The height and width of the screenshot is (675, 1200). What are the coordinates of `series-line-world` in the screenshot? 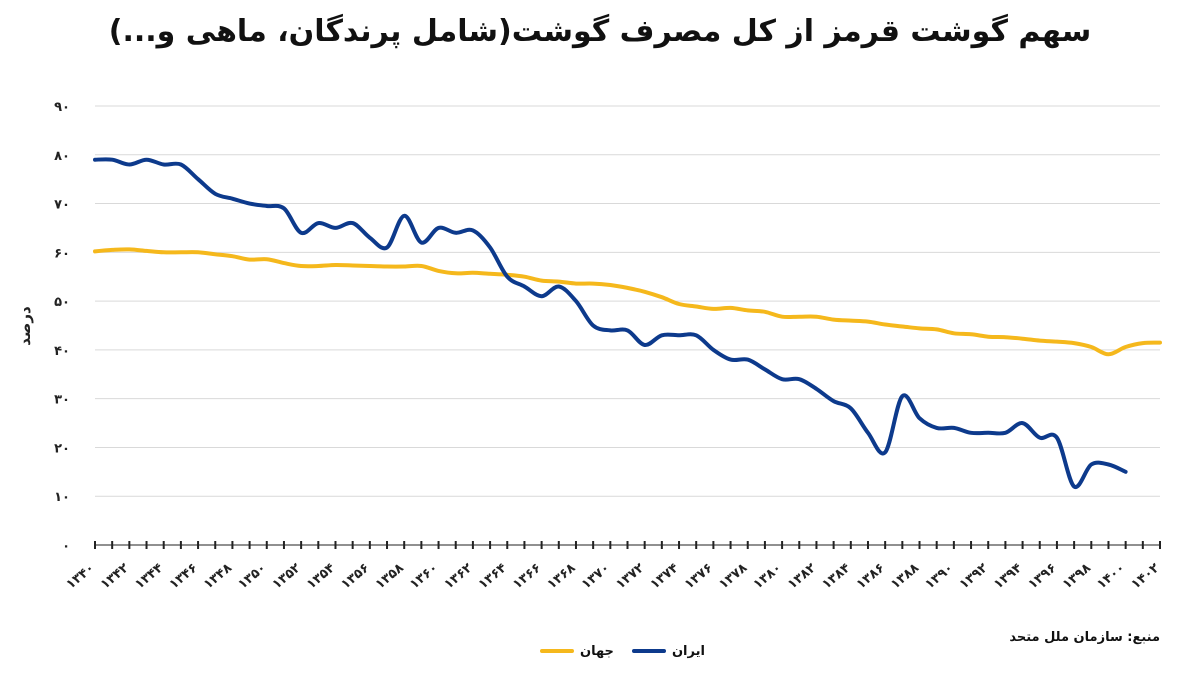 It's located at (627, 302).